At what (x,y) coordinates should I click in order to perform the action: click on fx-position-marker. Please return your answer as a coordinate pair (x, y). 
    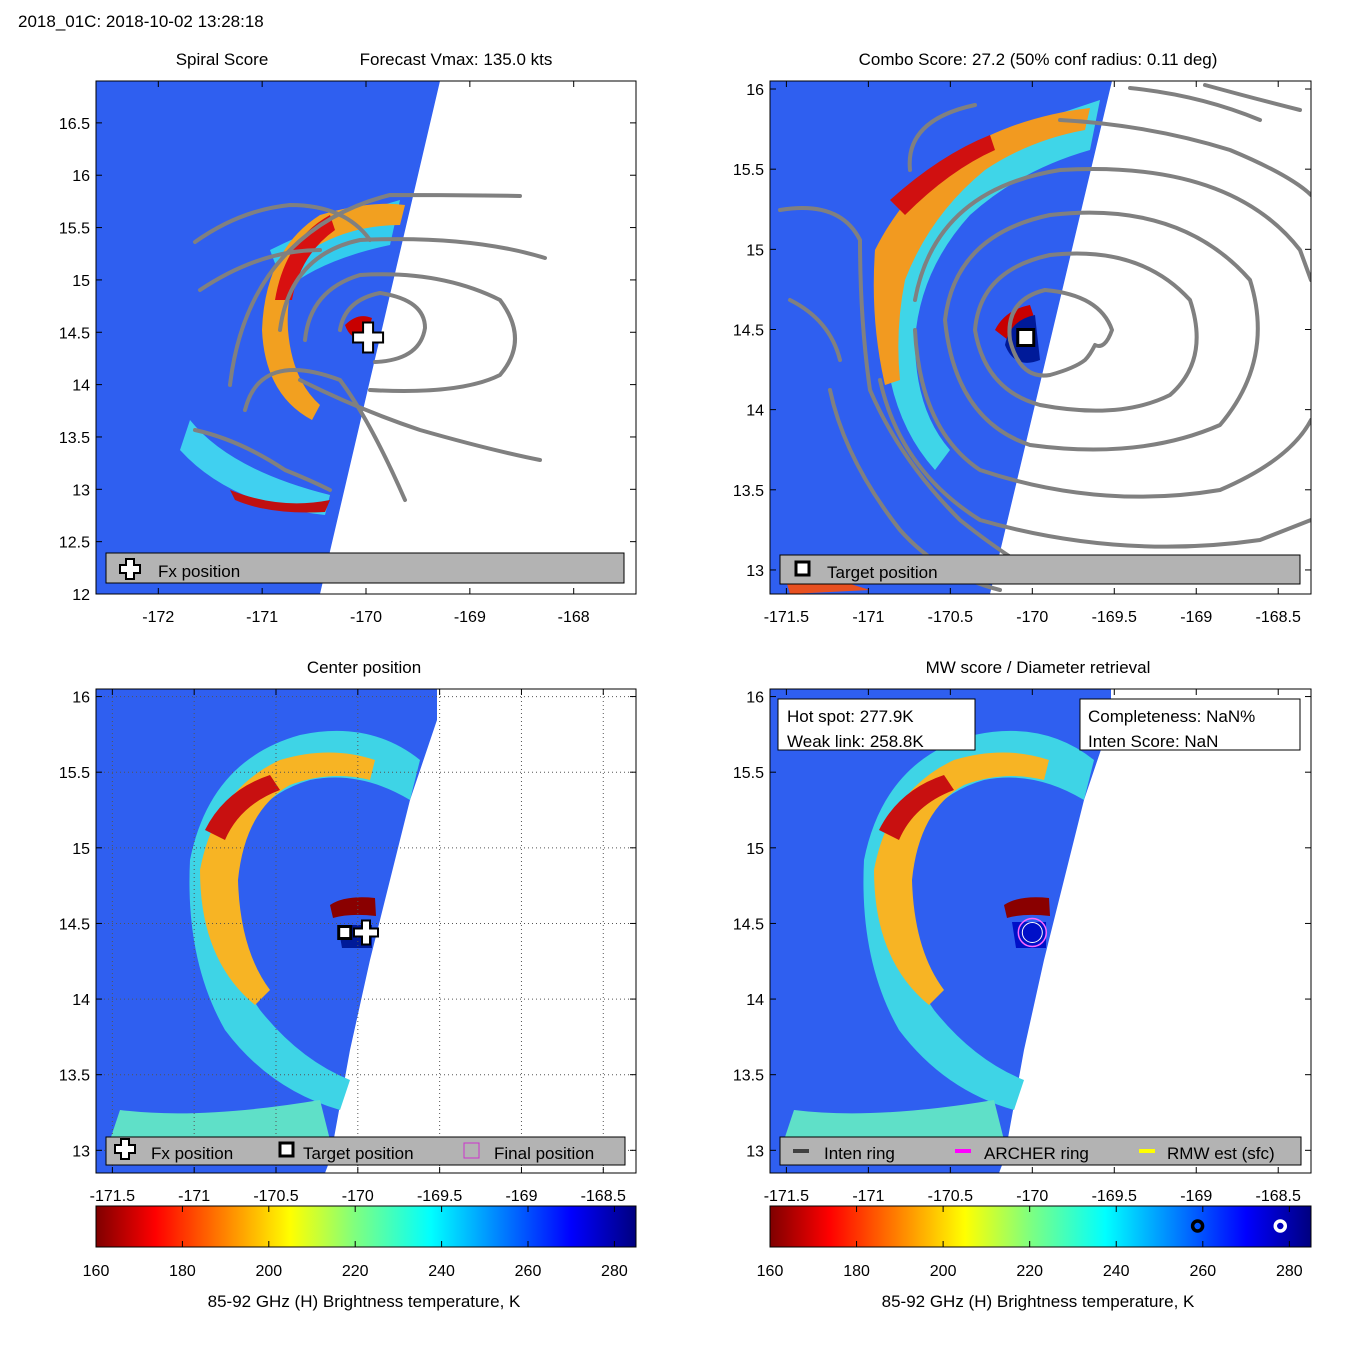
    Looking at the image, I should click on (366, 932).